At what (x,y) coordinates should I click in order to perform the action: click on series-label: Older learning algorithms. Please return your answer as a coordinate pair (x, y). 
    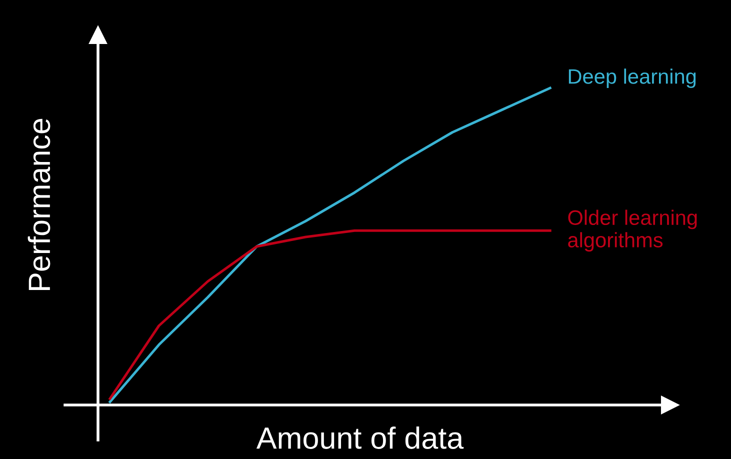
    Looking at the image, I should click on (632, 231).